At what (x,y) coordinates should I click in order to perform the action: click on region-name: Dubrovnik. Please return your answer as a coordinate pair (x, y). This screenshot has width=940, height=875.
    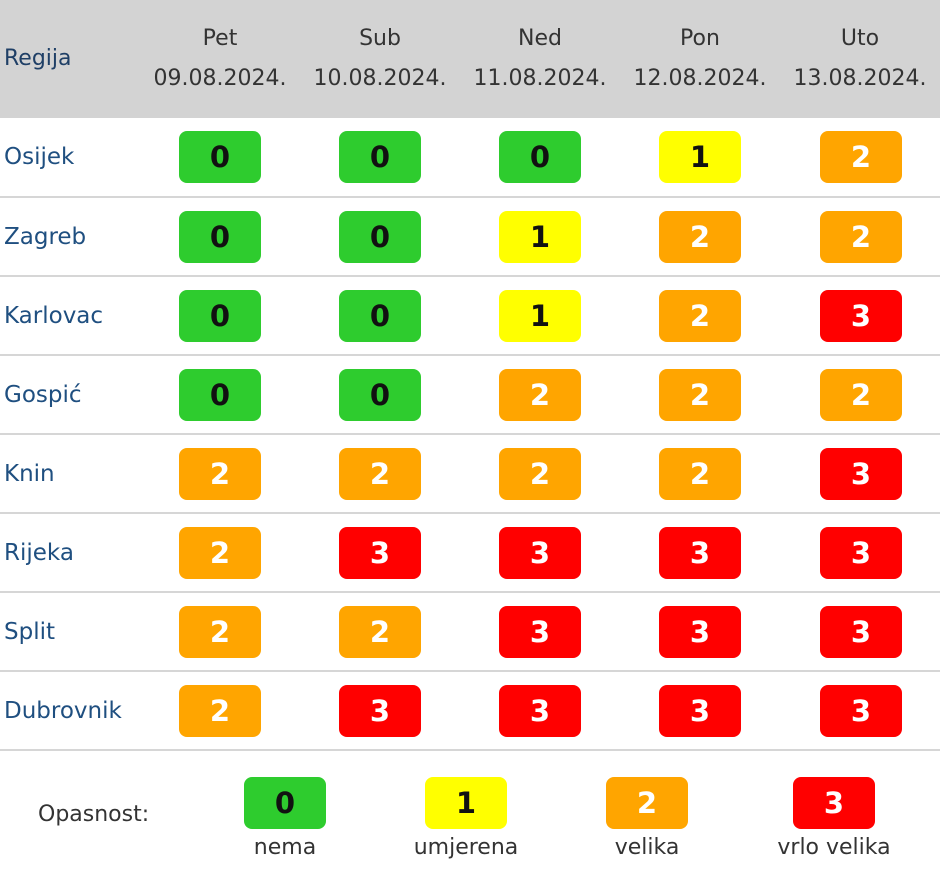
    Looking at the image, I should click on (63, 710).